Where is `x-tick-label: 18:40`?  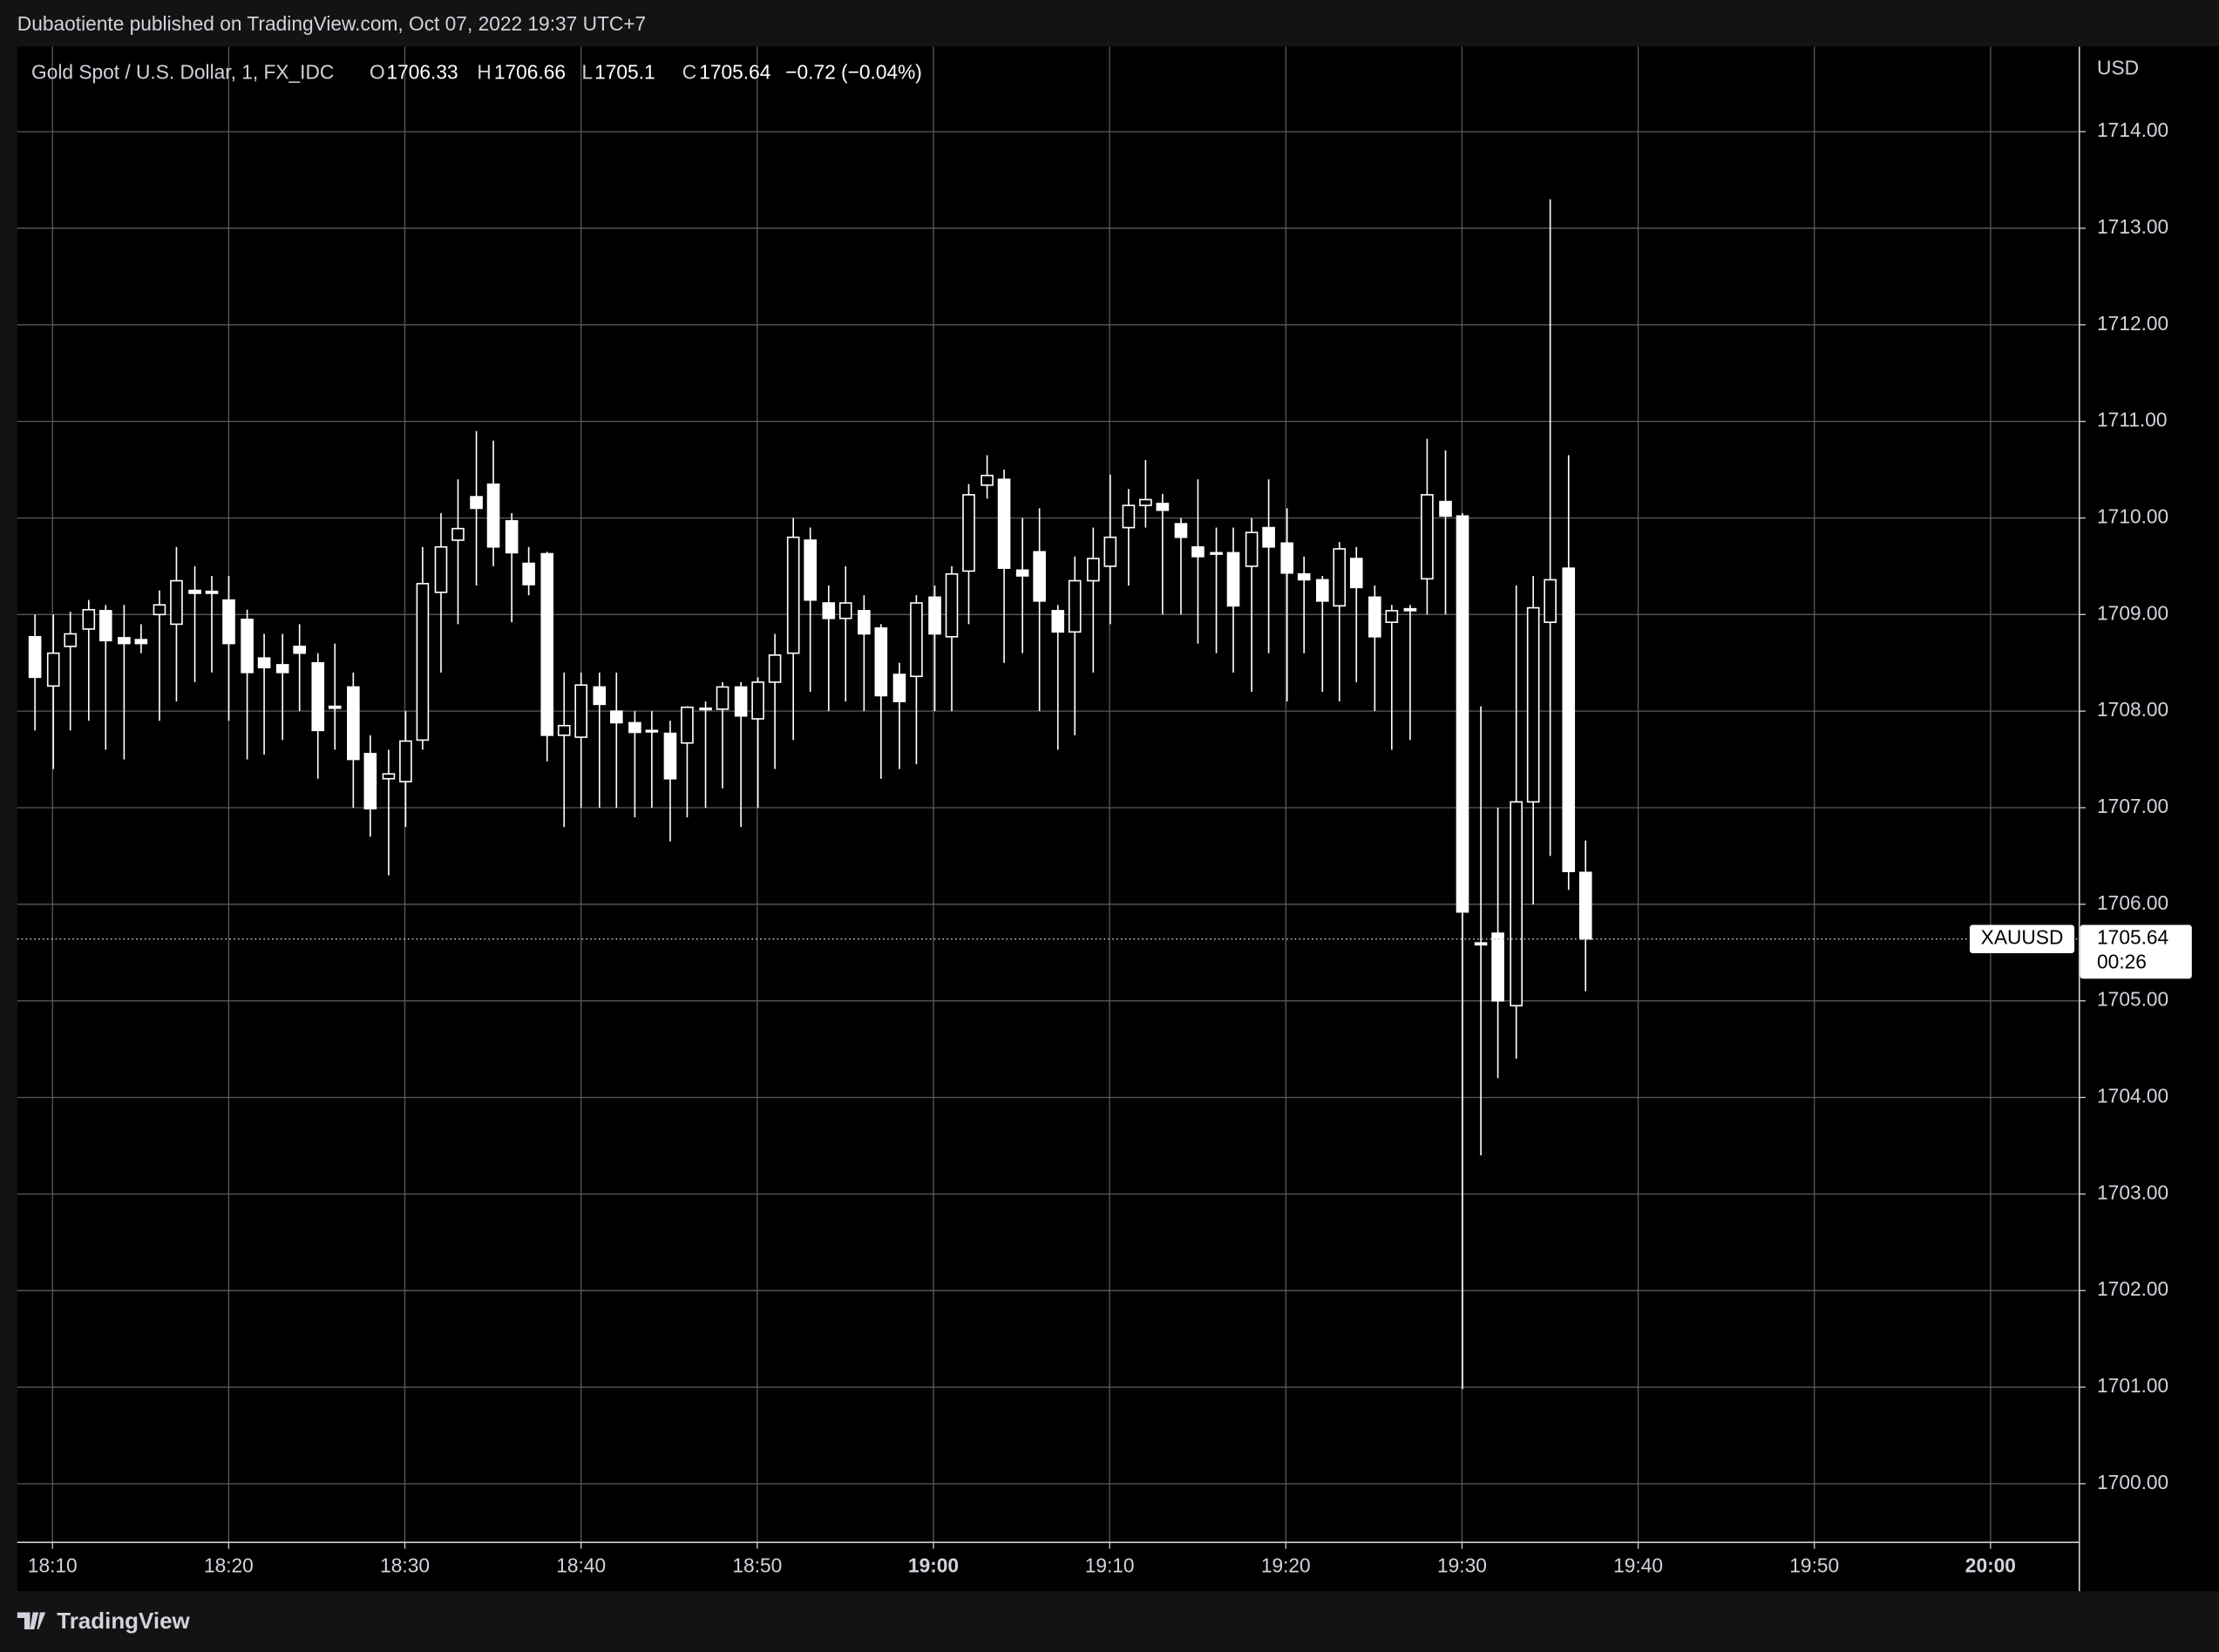
x-tick-label: 18:40 is located at coordinates (581, 1565).